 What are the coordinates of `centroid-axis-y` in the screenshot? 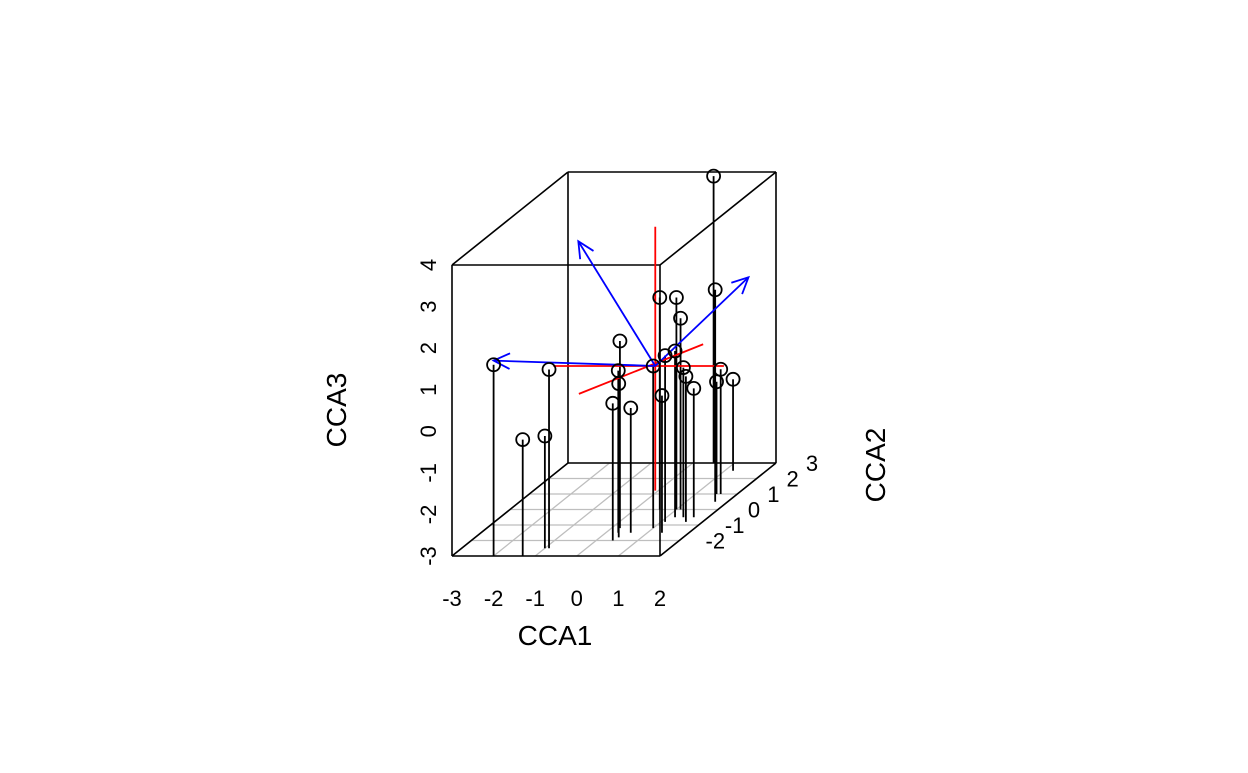 It's located at (641, 369).